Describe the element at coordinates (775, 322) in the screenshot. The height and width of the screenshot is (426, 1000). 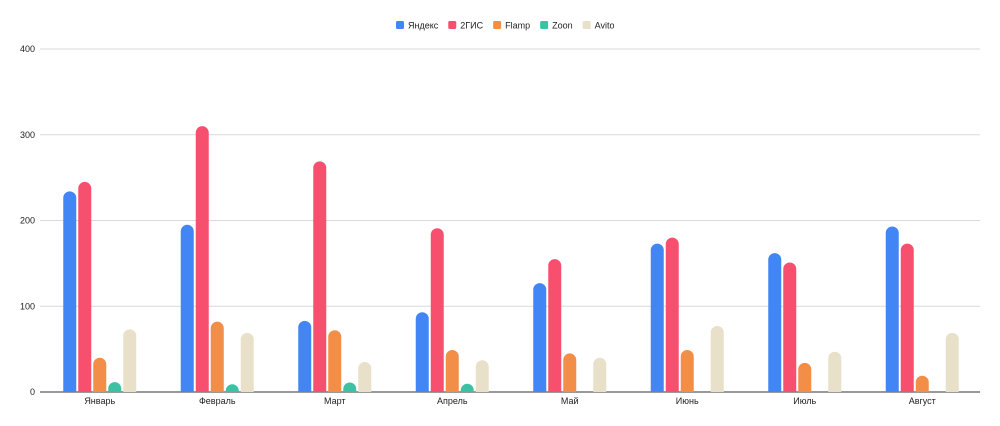
I see `bar-Яндекс-Июль` at that location.